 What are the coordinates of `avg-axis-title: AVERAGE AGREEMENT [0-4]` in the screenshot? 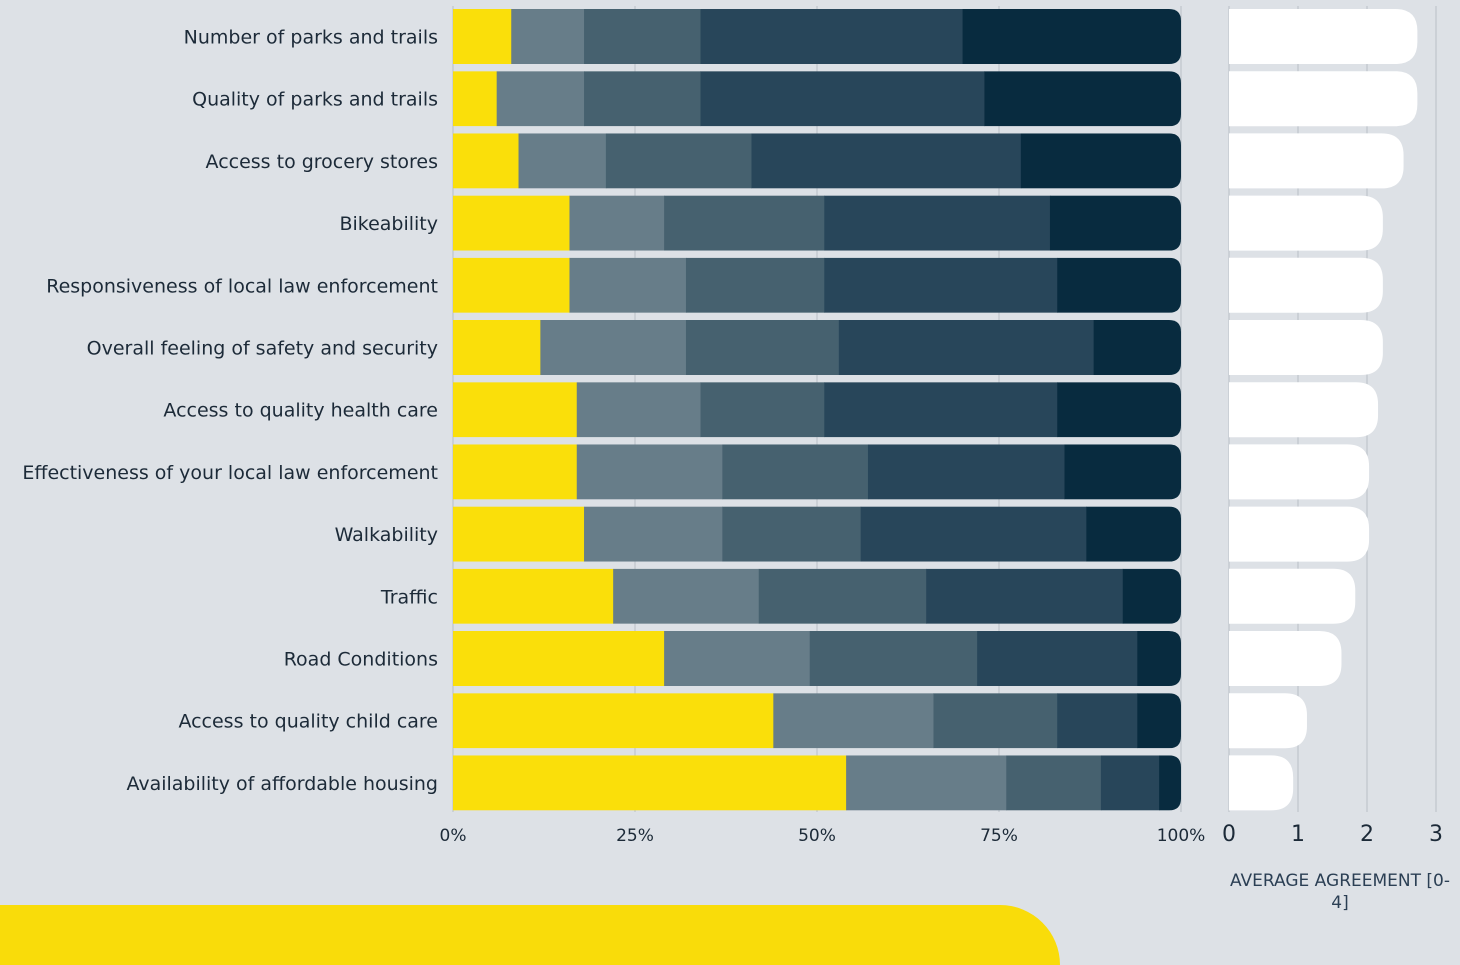 It's located at (1340, 892).